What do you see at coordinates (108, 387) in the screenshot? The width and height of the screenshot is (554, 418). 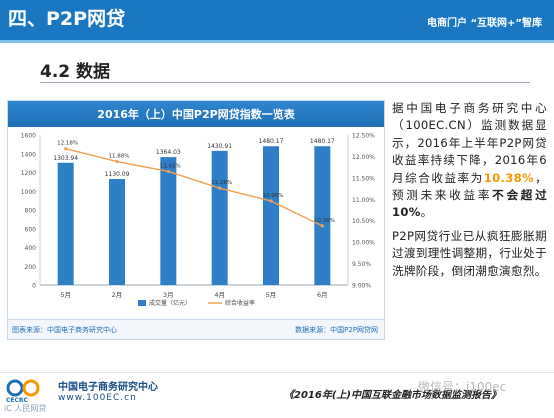 I see `org-name: 中国电子商务研究中心` at bounding box center [108, 387].